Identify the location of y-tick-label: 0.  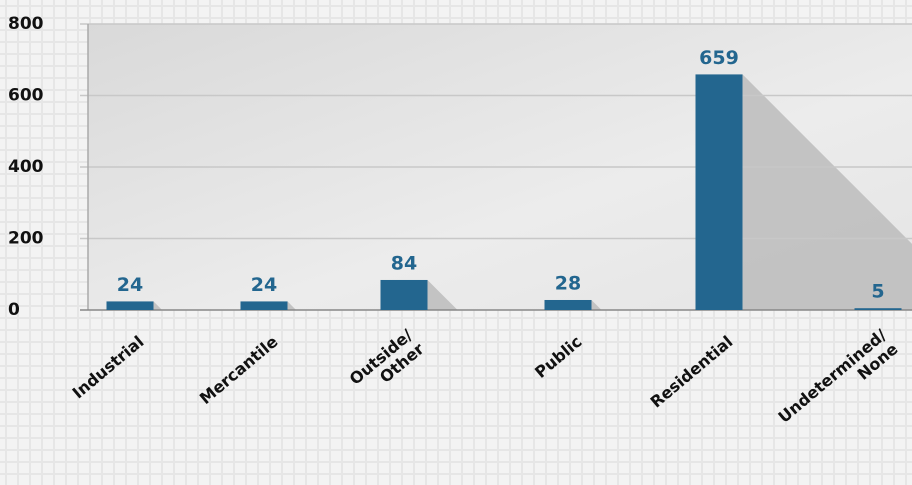
(14, 310).